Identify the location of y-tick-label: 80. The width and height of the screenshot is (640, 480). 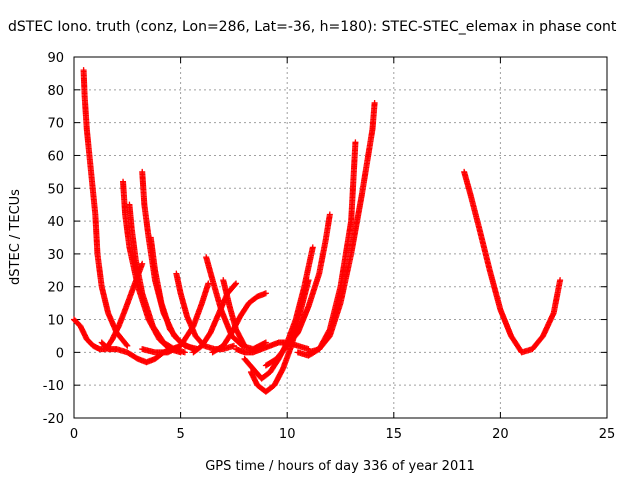
(55, 91).